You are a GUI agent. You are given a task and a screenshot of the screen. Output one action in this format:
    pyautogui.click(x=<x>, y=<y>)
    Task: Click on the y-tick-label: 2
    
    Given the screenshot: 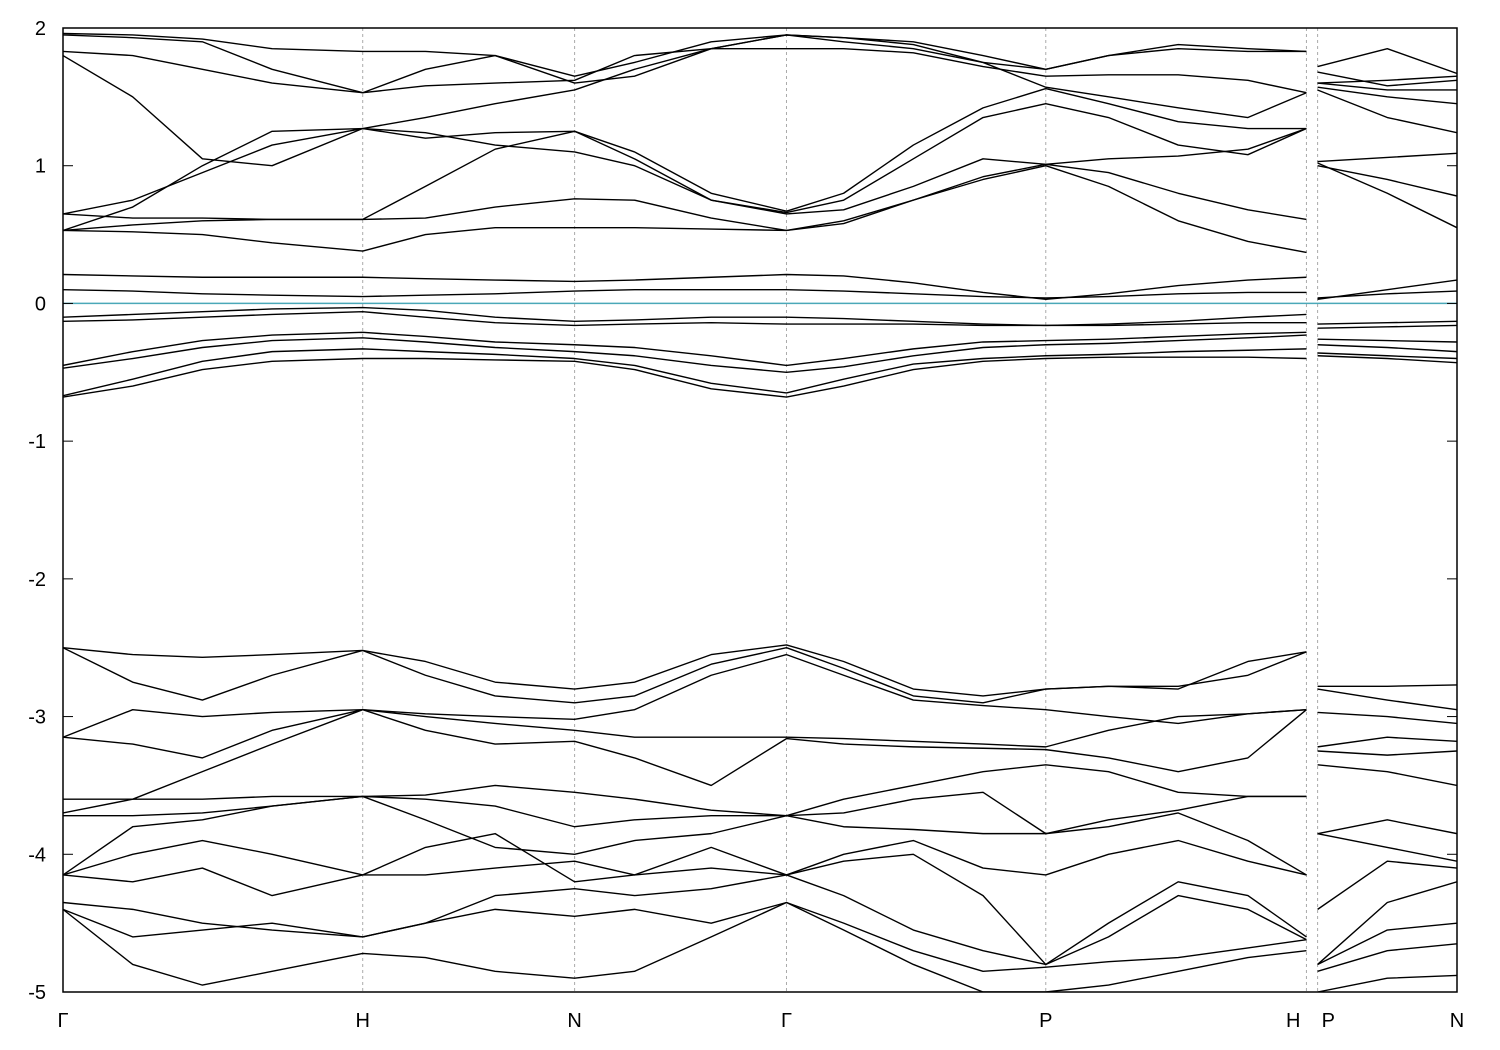 What is the action you would take?
    pyautogui.click(x=40, y=29)
    